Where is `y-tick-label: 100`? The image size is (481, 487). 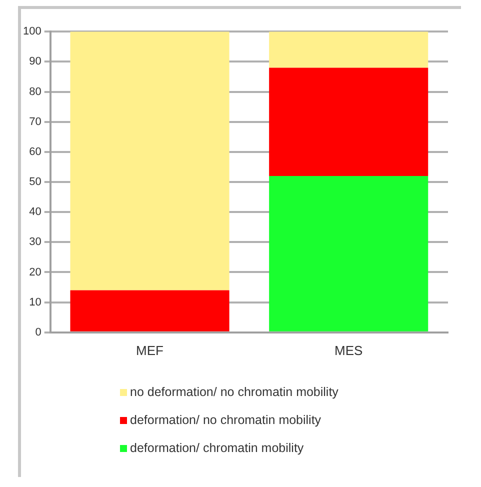 y-tick-label: 100 is located at coordinates (32, 32).